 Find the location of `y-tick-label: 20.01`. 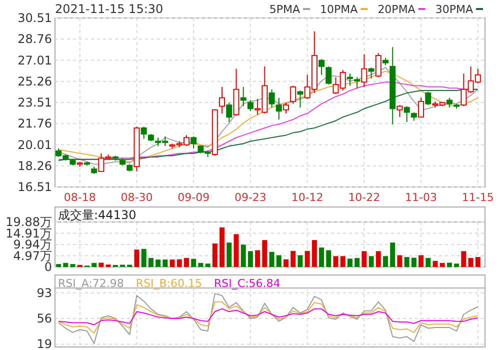

y-tick-label: 20.01 is located at coordinates (35, 145).